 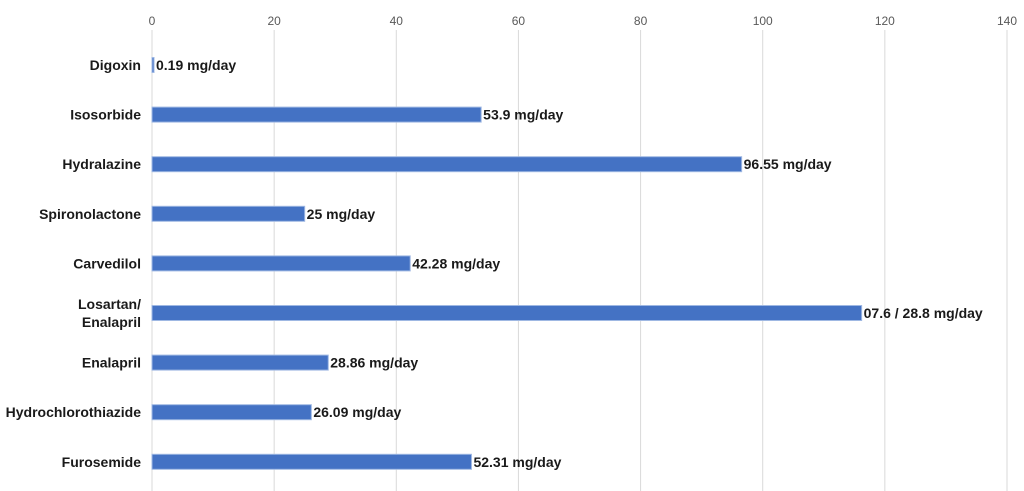 What do you see at coordinates (341, 214) in the screenshot?
I see `data-label: 25 mg/day` at bounding box center [341, 214].